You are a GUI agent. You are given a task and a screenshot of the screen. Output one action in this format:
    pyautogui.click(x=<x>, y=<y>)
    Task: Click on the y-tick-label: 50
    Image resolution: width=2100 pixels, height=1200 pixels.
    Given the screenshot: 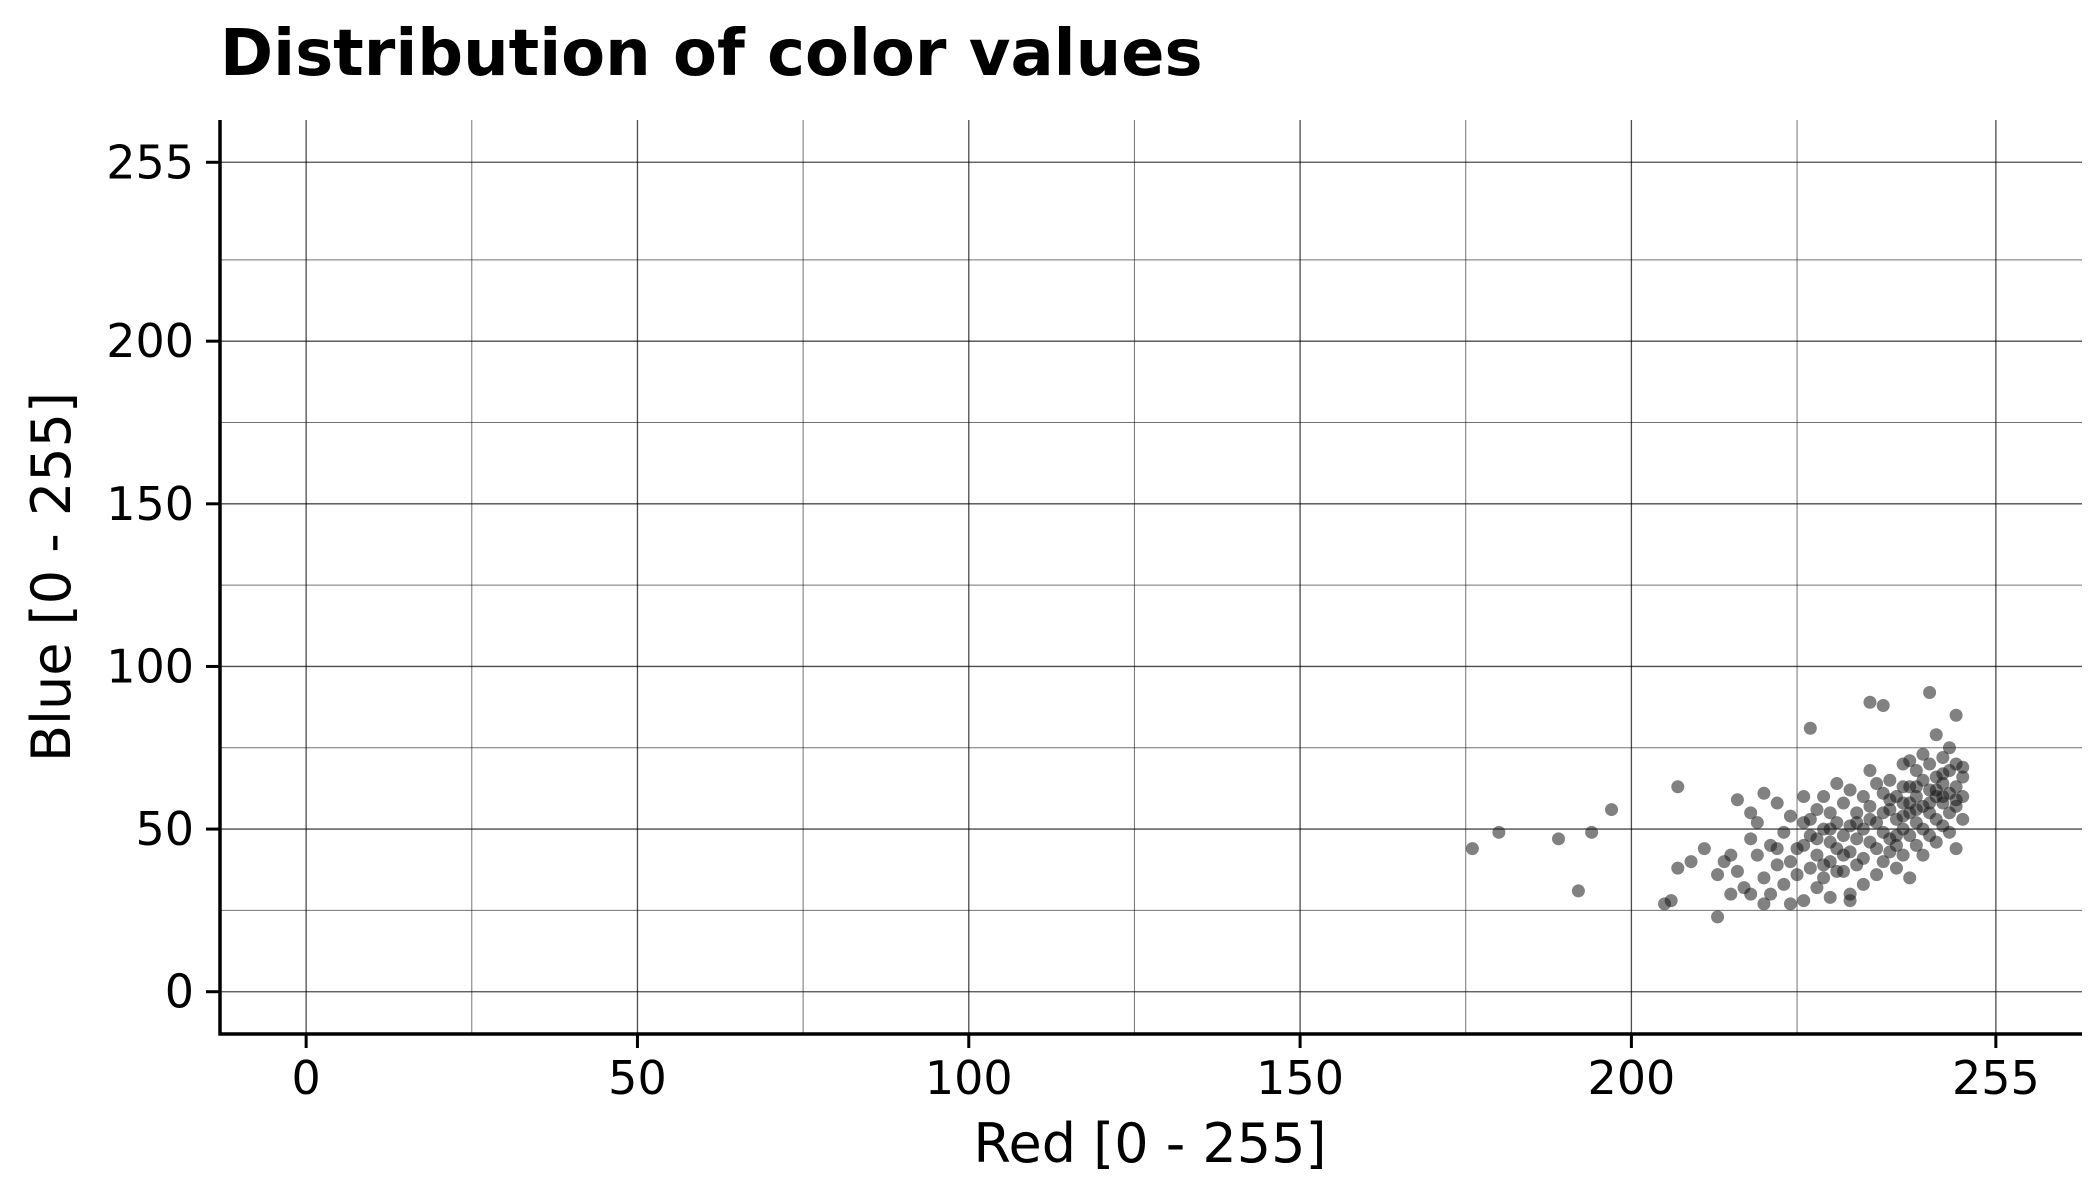 What is the action you would take?
    pyautogui.click(x=164, y=829)
    